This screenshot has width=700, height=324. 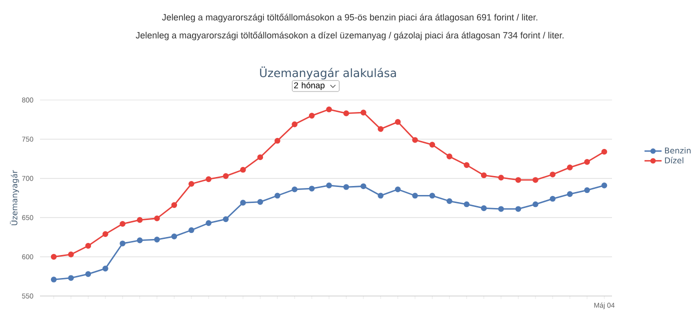 What do you see at coordinates (350, 36) in the screenshot?
I see `text: Jelenleg a magyarországi töltőállomásokon a dízel üzemanyag / gázolaj piaci ára átlagosan 734 forint / liter.` at bounding box center [350, 36].